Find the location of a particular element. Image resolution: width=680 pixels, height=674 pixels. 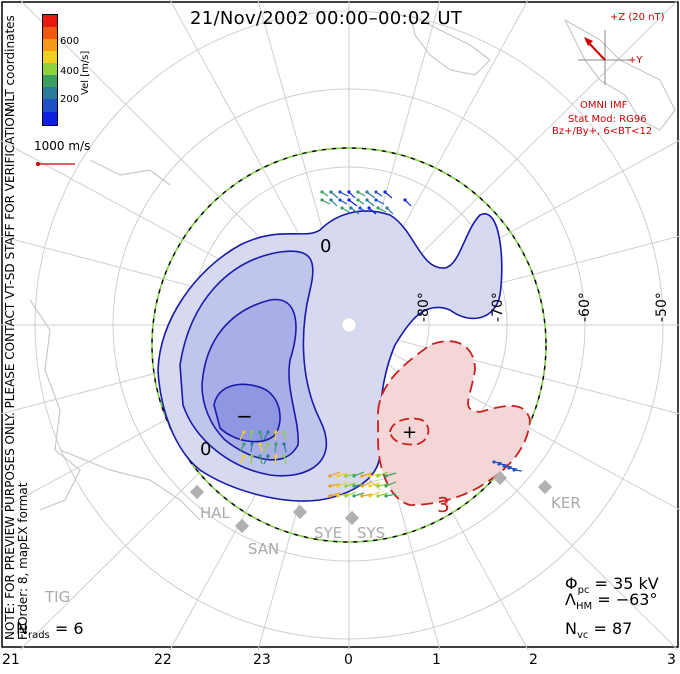

negative-cell-inner is located at coordinates (247, 413).